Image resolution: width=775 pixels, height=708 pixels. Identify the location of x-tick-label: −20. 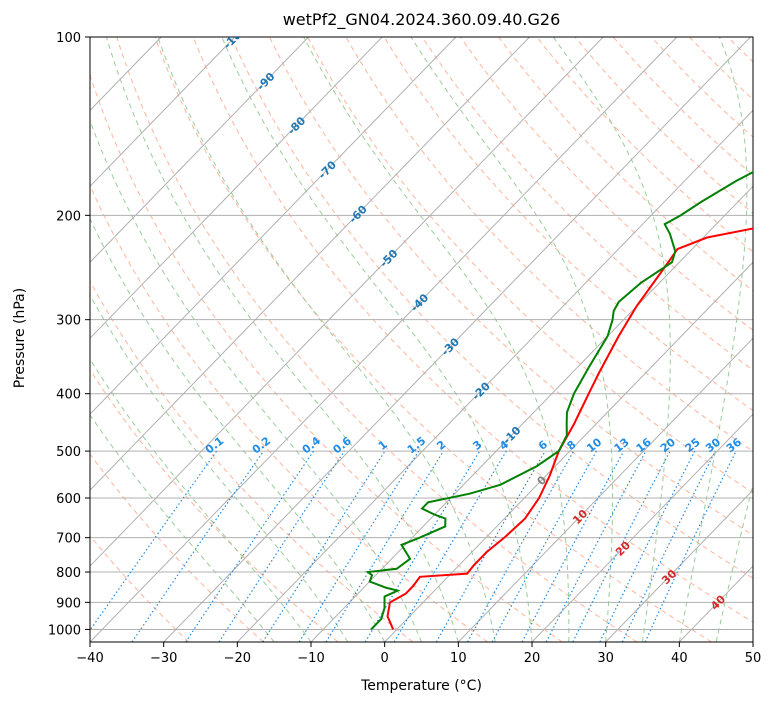
(237, 658).